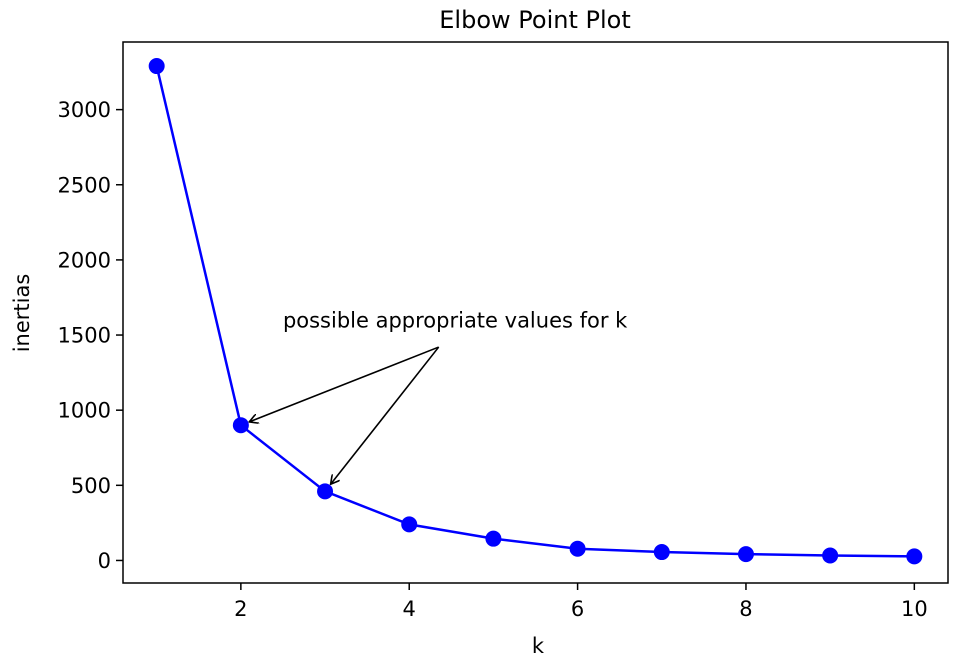 The height and width of the screenshot is (662, 963). I want to click on y-axis-ticks: 0 500 1000 1500 2000 2500 3000, so click(90, 335).